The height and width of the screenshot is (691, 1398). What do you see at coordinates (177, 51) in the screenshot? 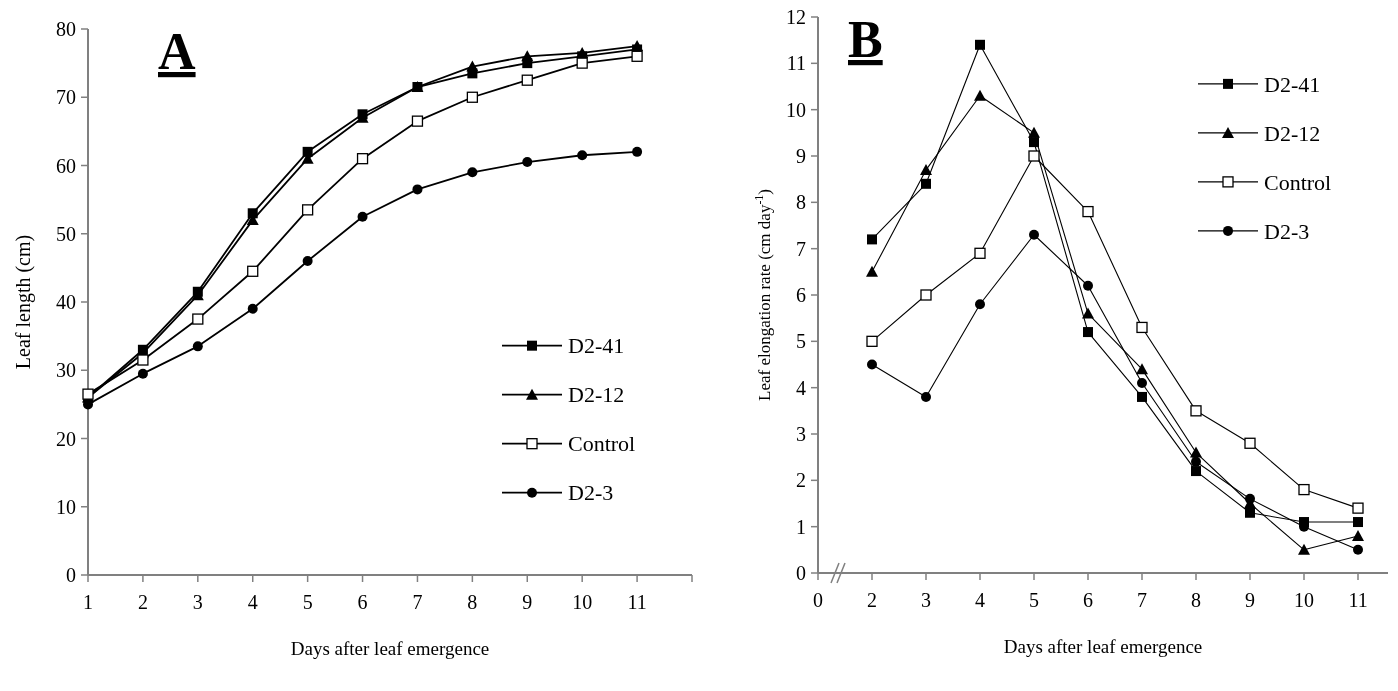
I see `chart-title: A` at bounding box center [177, 51].